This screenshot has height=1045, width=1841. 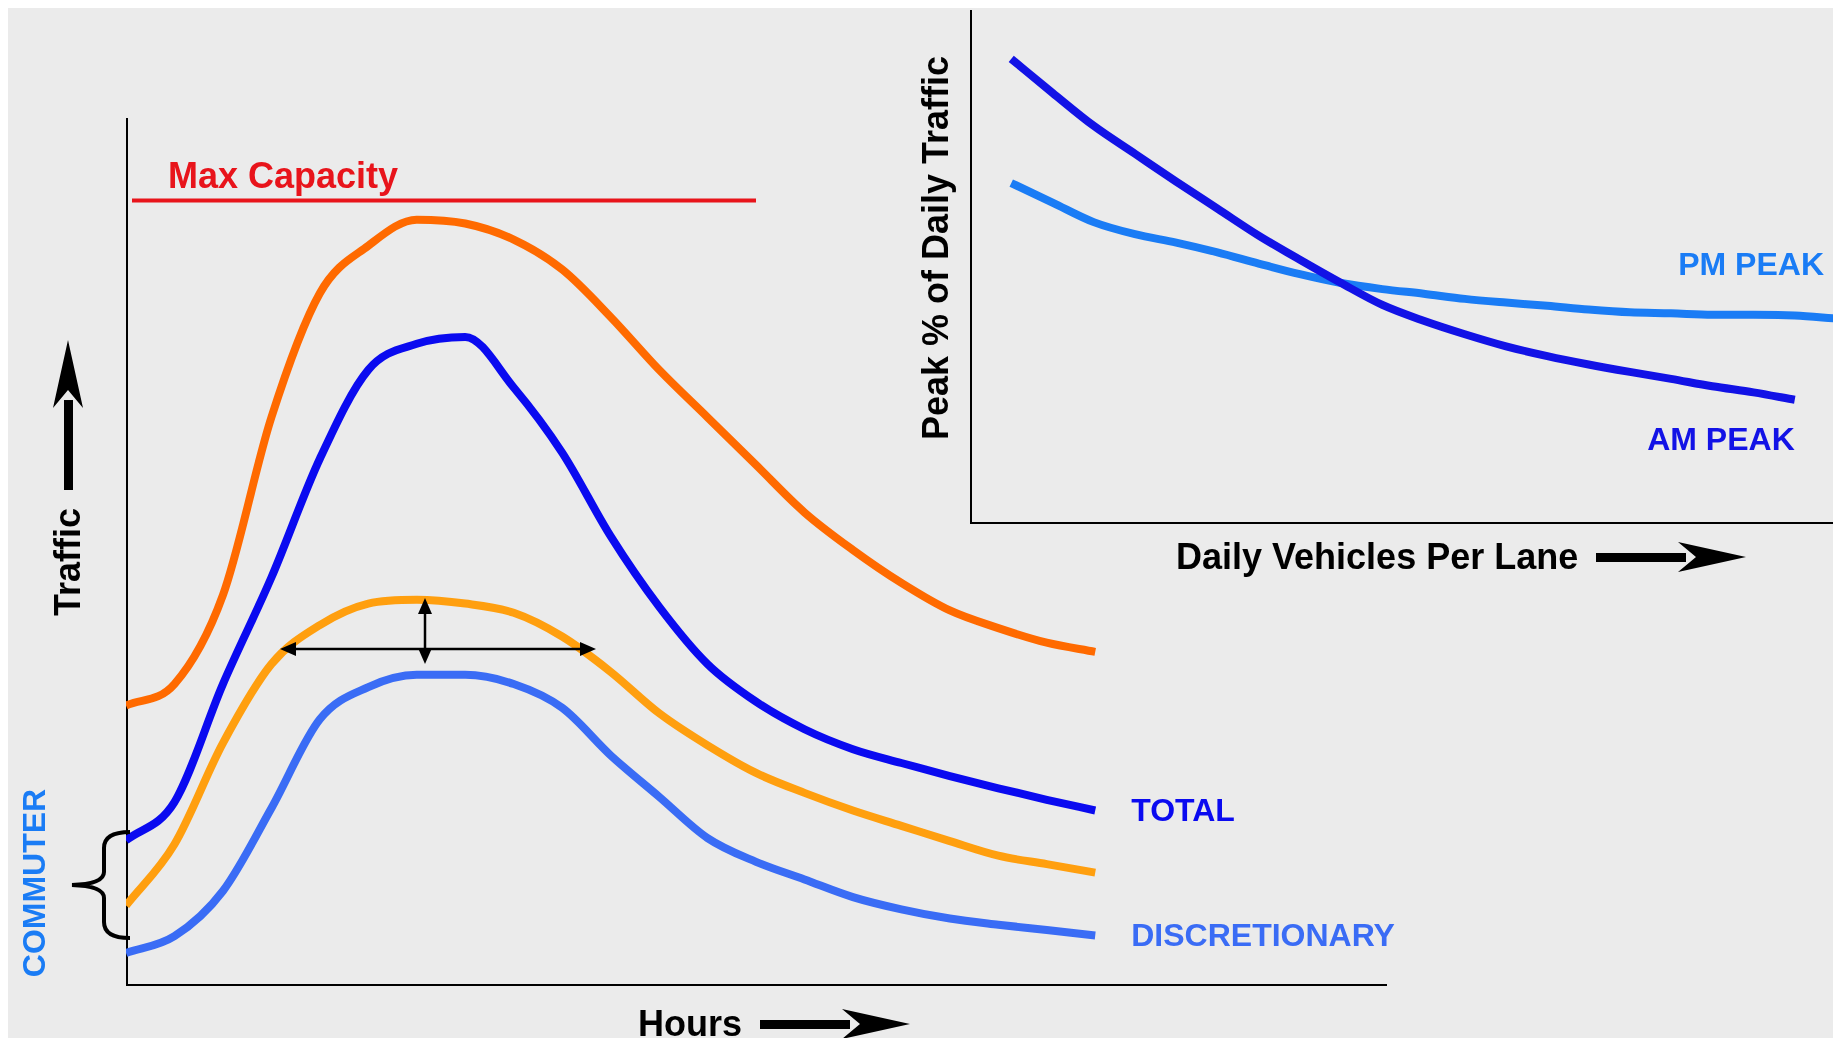 What do you see at coordinates (1183, 810) in the screenshot?
I see `series-label: TOTAL` at bounding box center [1183, 810].